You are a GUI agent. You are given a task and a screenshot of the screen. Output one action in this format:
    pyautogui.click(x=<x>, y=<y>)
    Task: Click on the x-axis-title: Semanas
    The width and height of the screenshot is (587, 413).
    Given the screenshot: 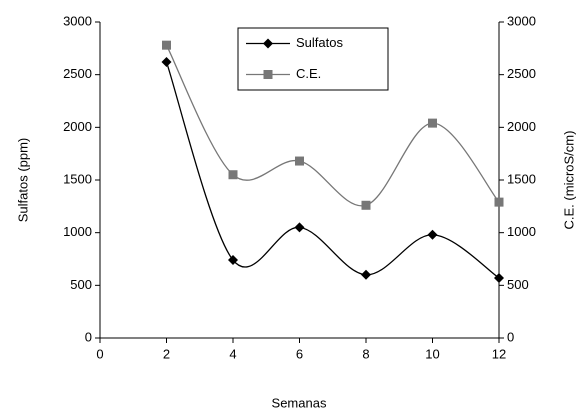 What is the action you would take?
    pyautogui.click(x=299, y=402)
    